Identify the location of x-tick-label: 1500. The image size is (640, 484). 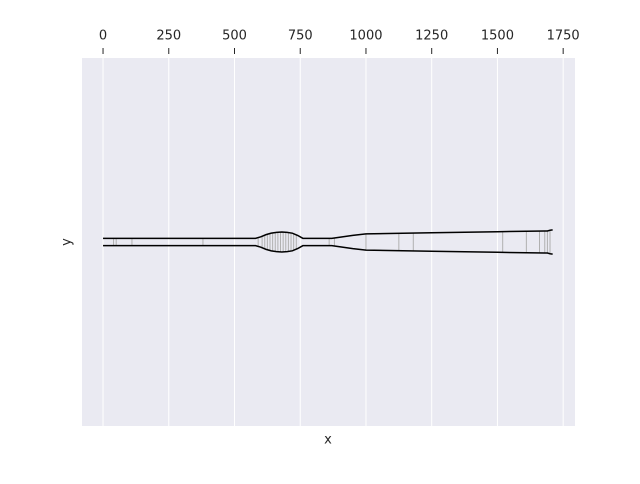
(497, 36).